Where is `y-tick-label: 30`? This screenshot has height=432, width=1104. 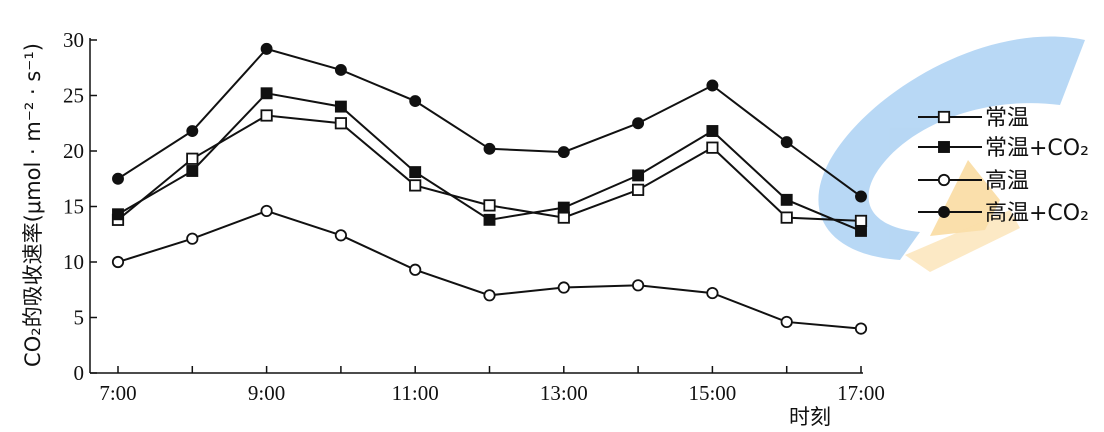
y-tick-label: 30 is located at coordinates (73, 40).